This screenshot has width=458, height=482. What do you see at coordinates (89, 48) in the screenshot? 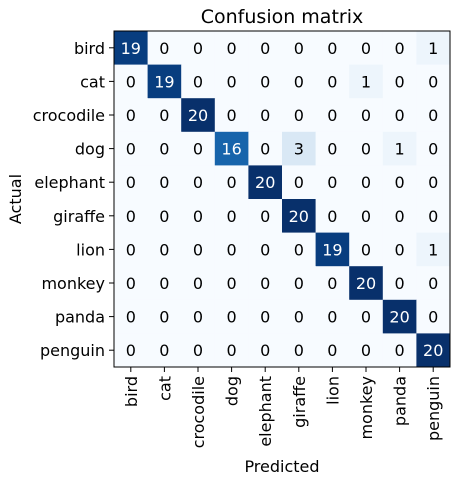
I see `y-tick-label: bird` at bounding box center [89, 48].